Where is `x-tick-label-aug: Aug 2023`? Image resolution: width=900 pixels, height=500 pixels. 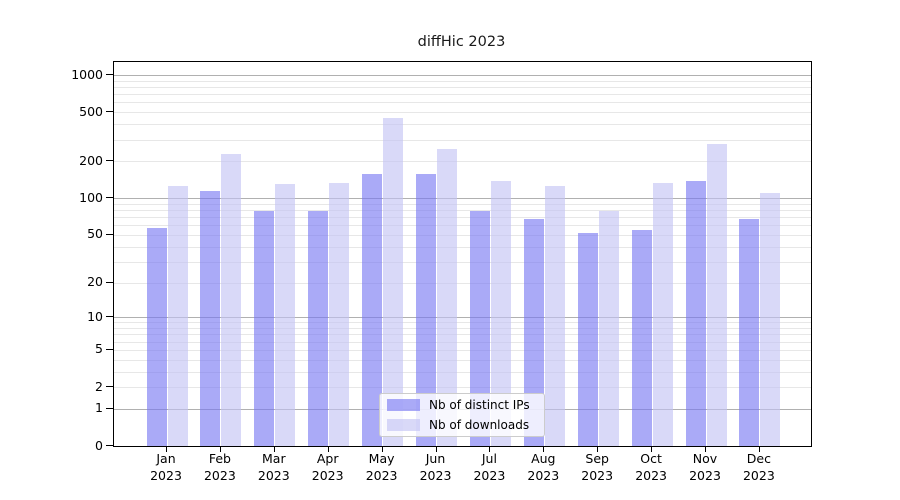
x-tick-label-aug: Aug 2023 is located at coordinates (543, 467).